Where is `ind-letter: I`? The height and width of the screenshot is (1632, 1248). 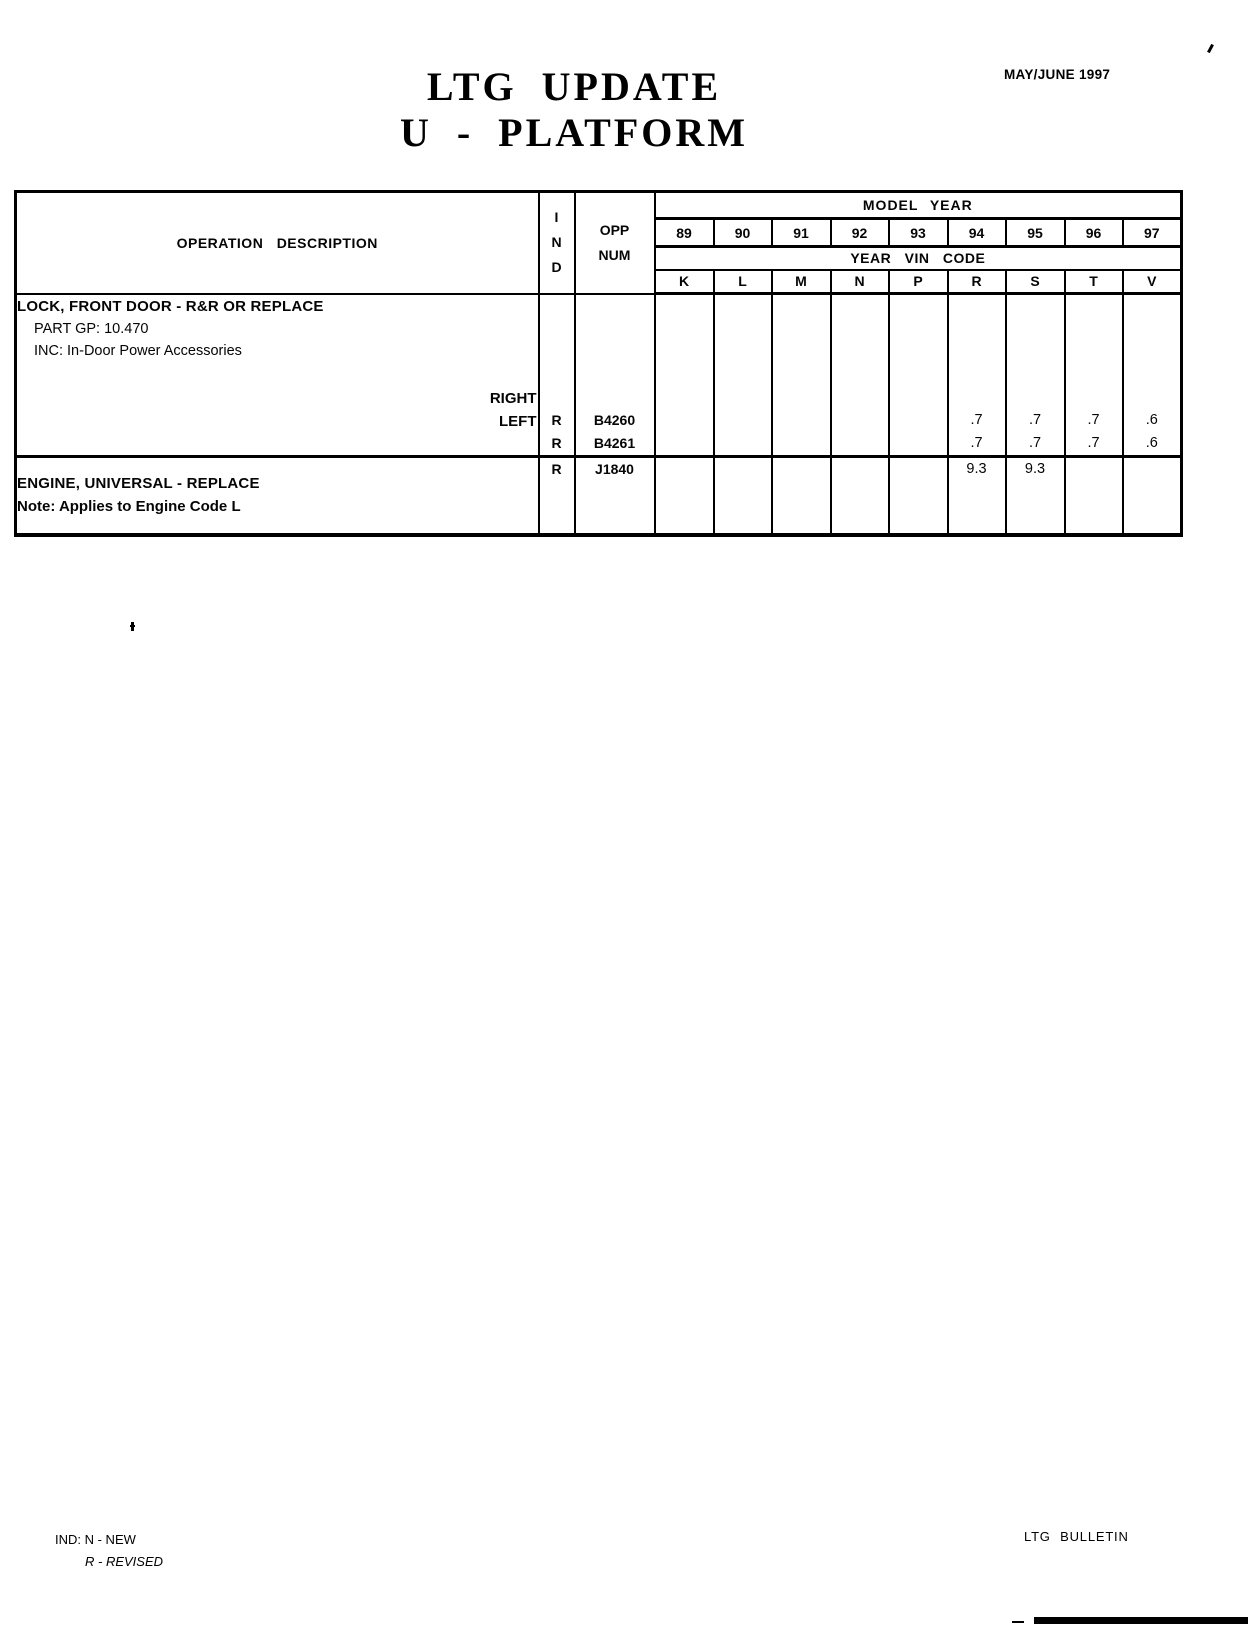
ind-letter: I is located at coordinates (556, 217).